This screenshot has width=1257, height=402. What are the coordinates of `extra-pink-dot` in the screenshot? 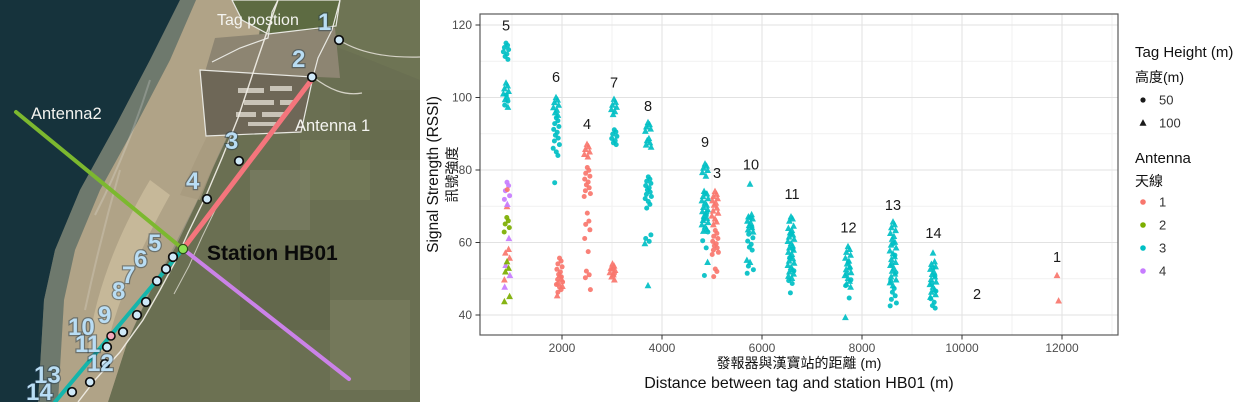 It's located at (111, 336).